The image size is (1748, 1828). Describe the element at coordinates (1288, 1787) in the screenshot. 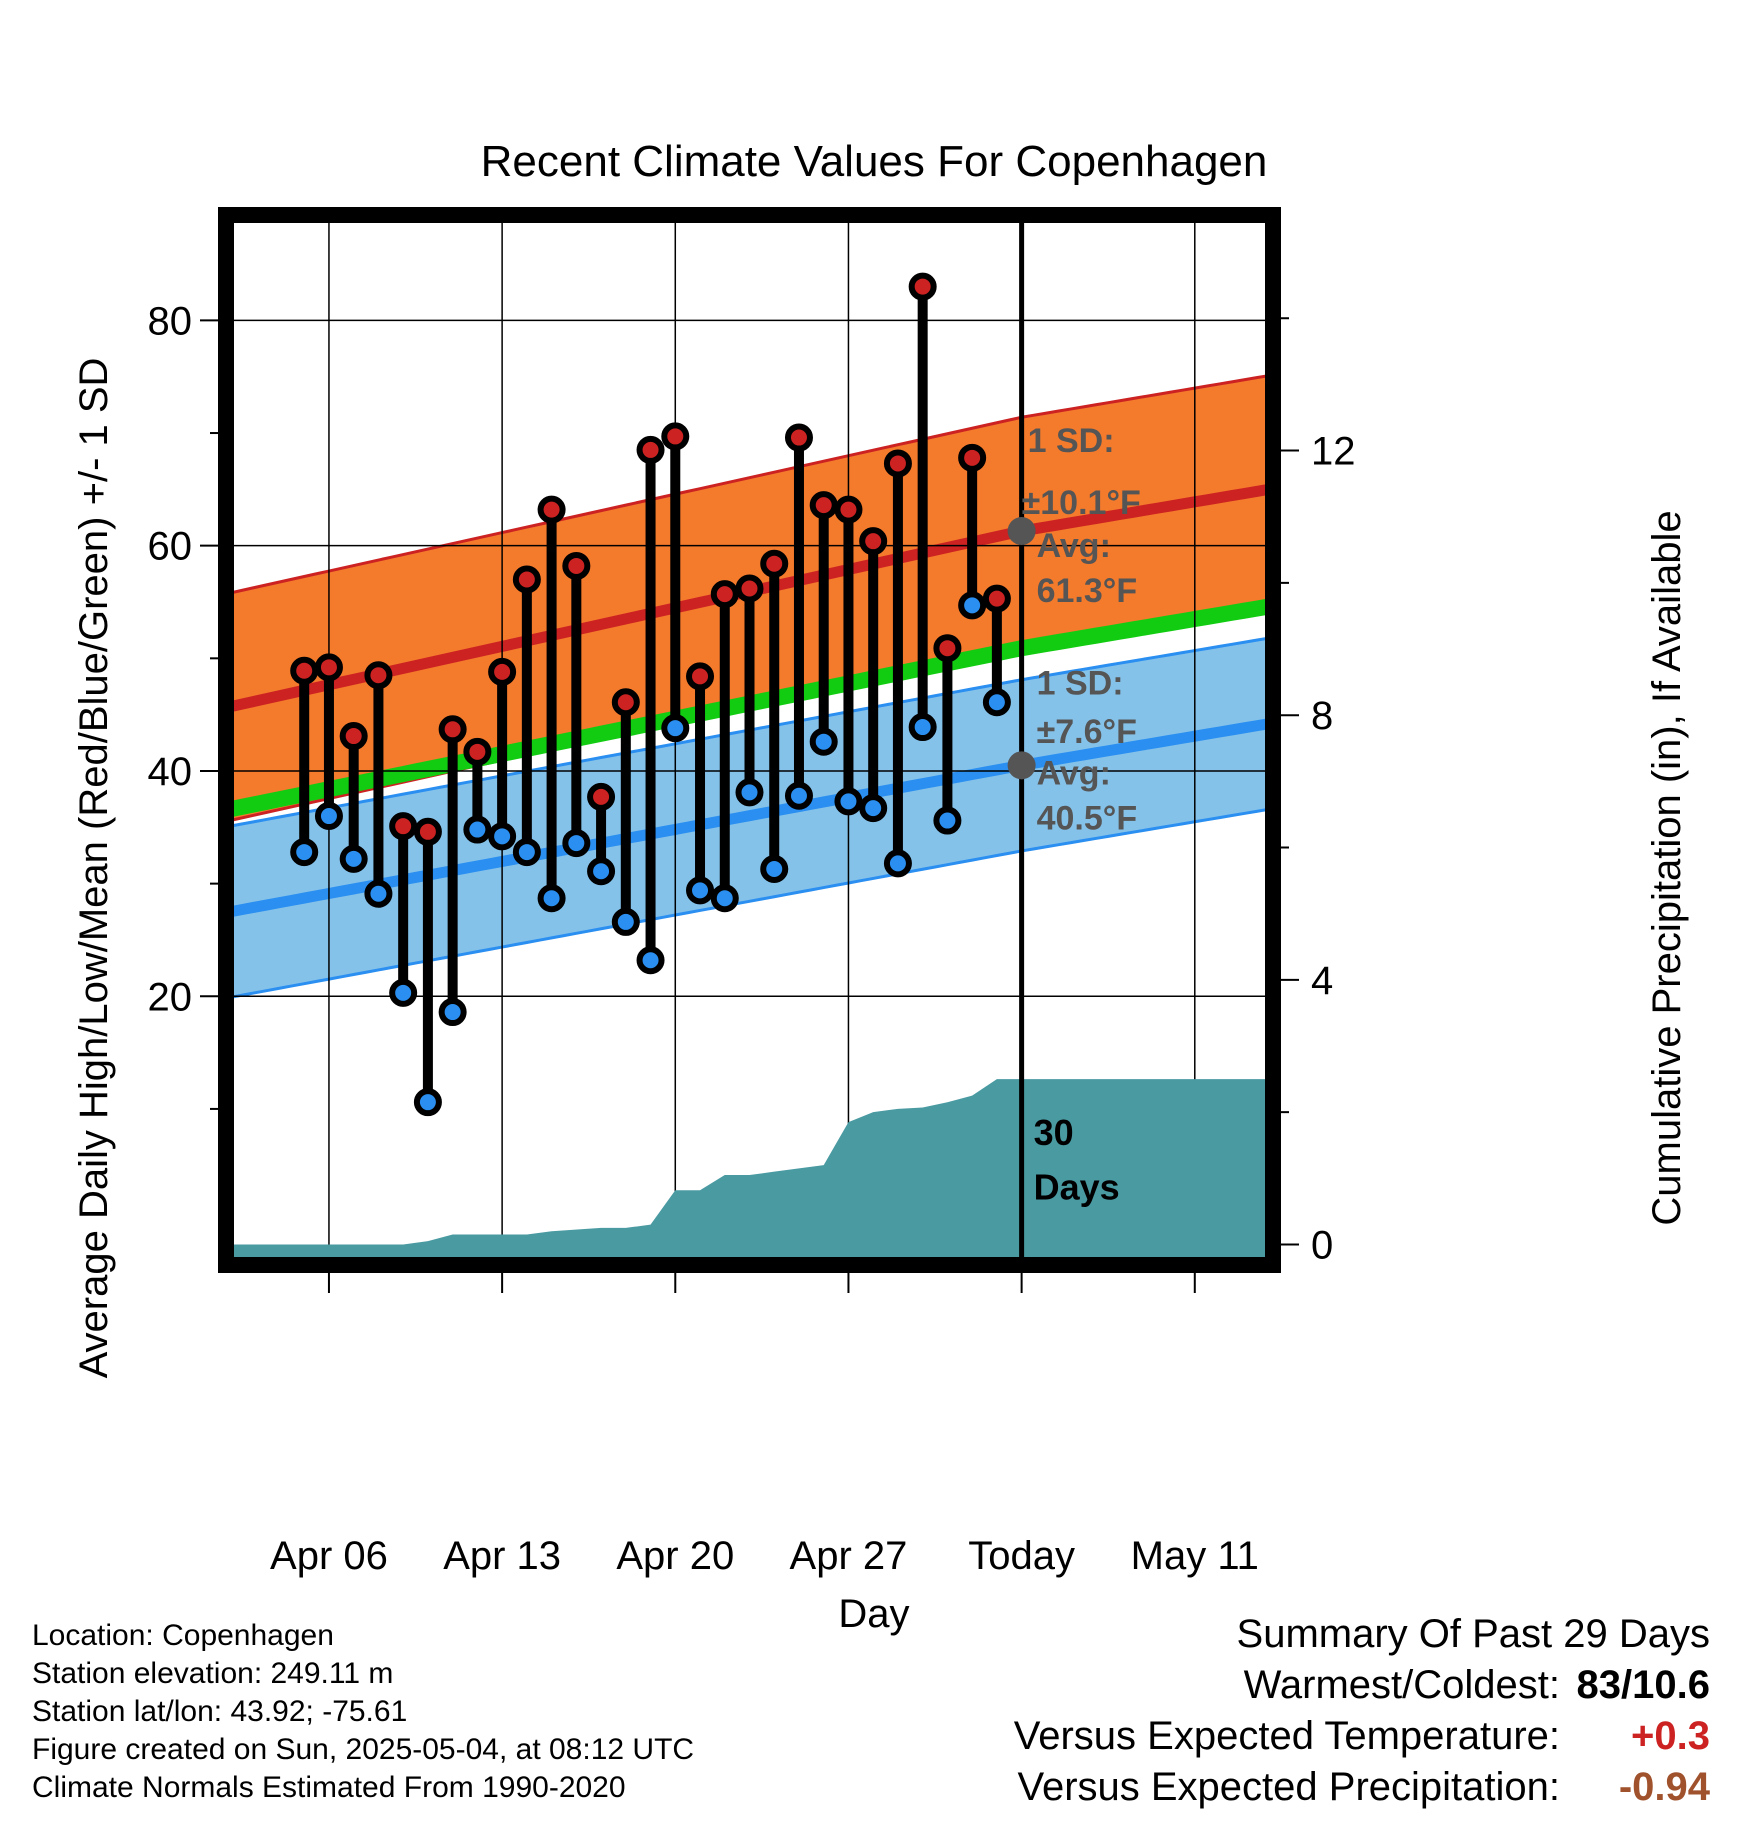

I see `precip-anomaly-label: Versus Expected Precipitation:` at that location.